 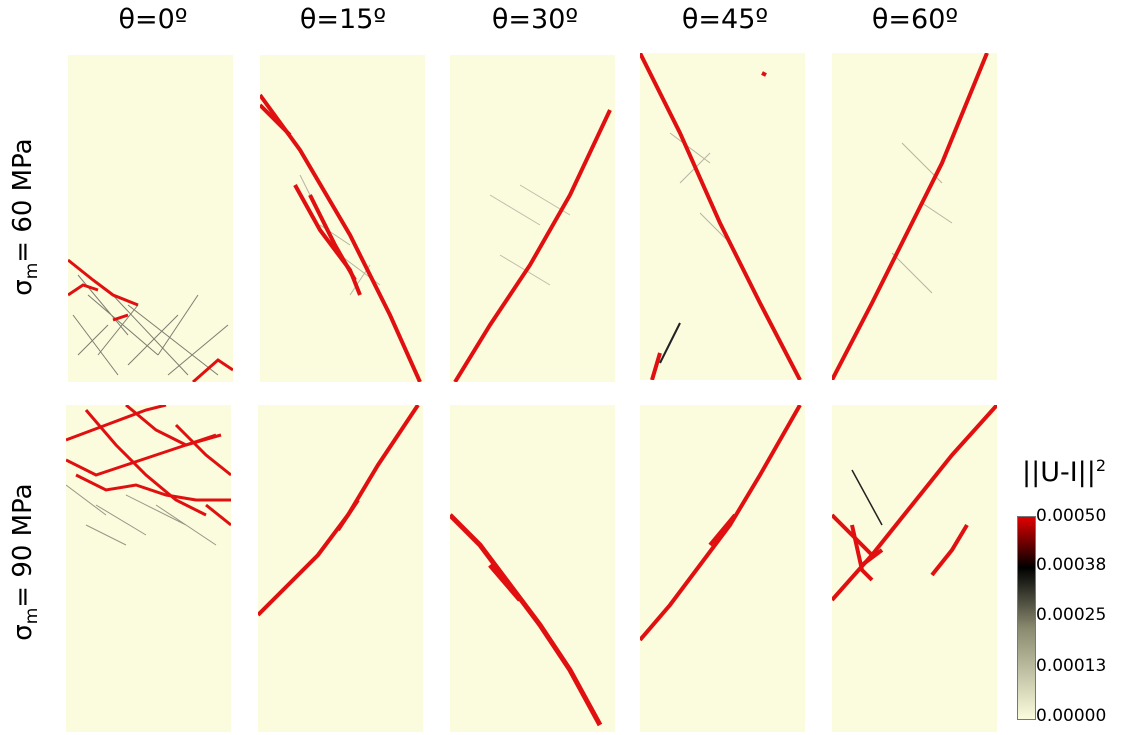 What do you see at coordinates (1059, 472) in the screenshot?
I see `colorbar-title-text: ||U-I||` at bounding box center [1059, 472].